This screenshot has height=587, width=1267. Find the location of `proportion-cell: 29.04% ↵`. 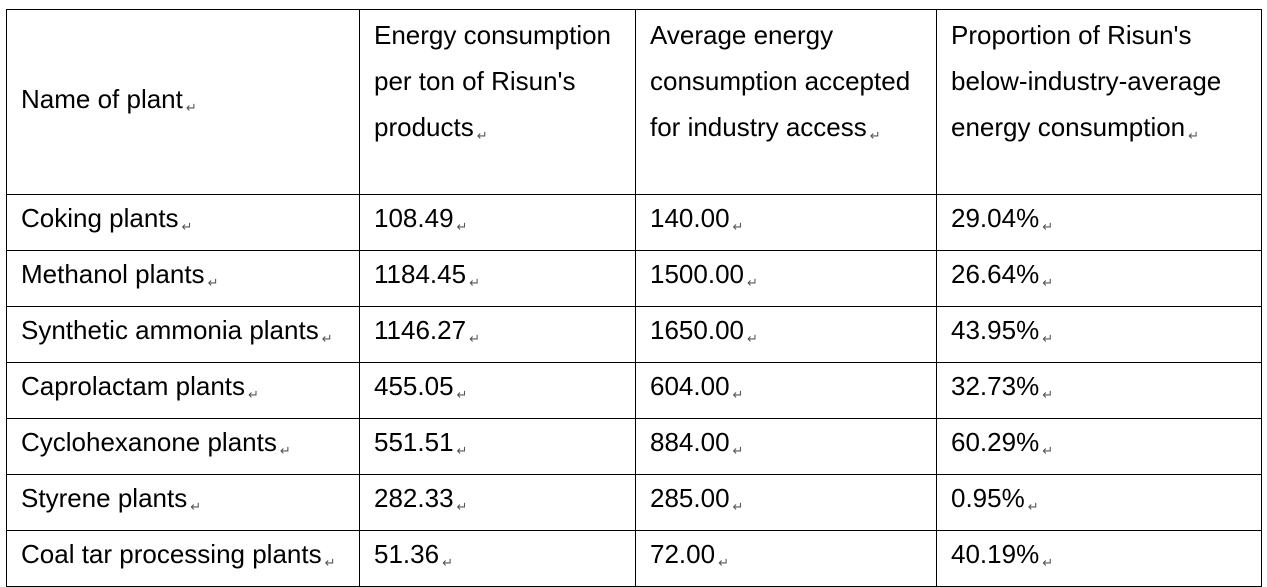

proportion-cell: 29.04% ↵ is located at coordinates (1099, 222).